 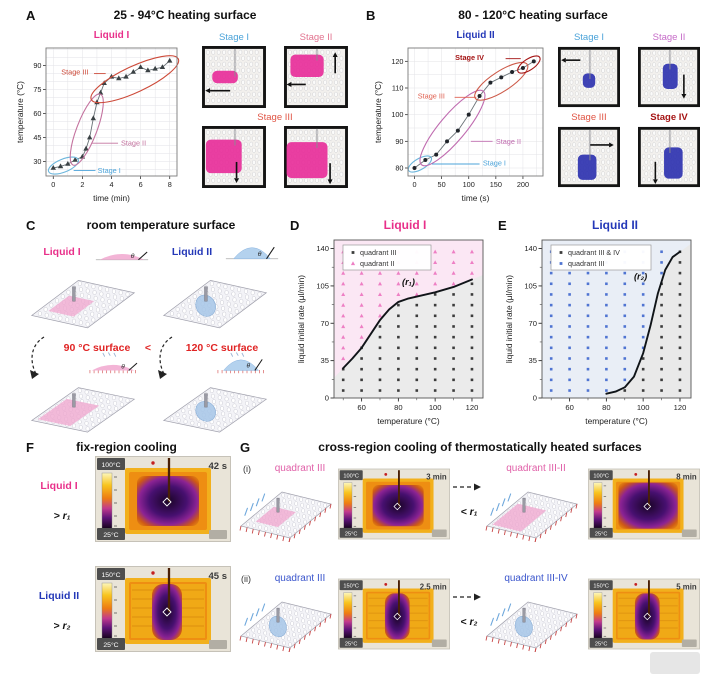 What do you see at coordinates (275, 117) in the screenshot?
I see `panel-a-stage3-photo-label: Stage III` at bounding box center [275, 117].